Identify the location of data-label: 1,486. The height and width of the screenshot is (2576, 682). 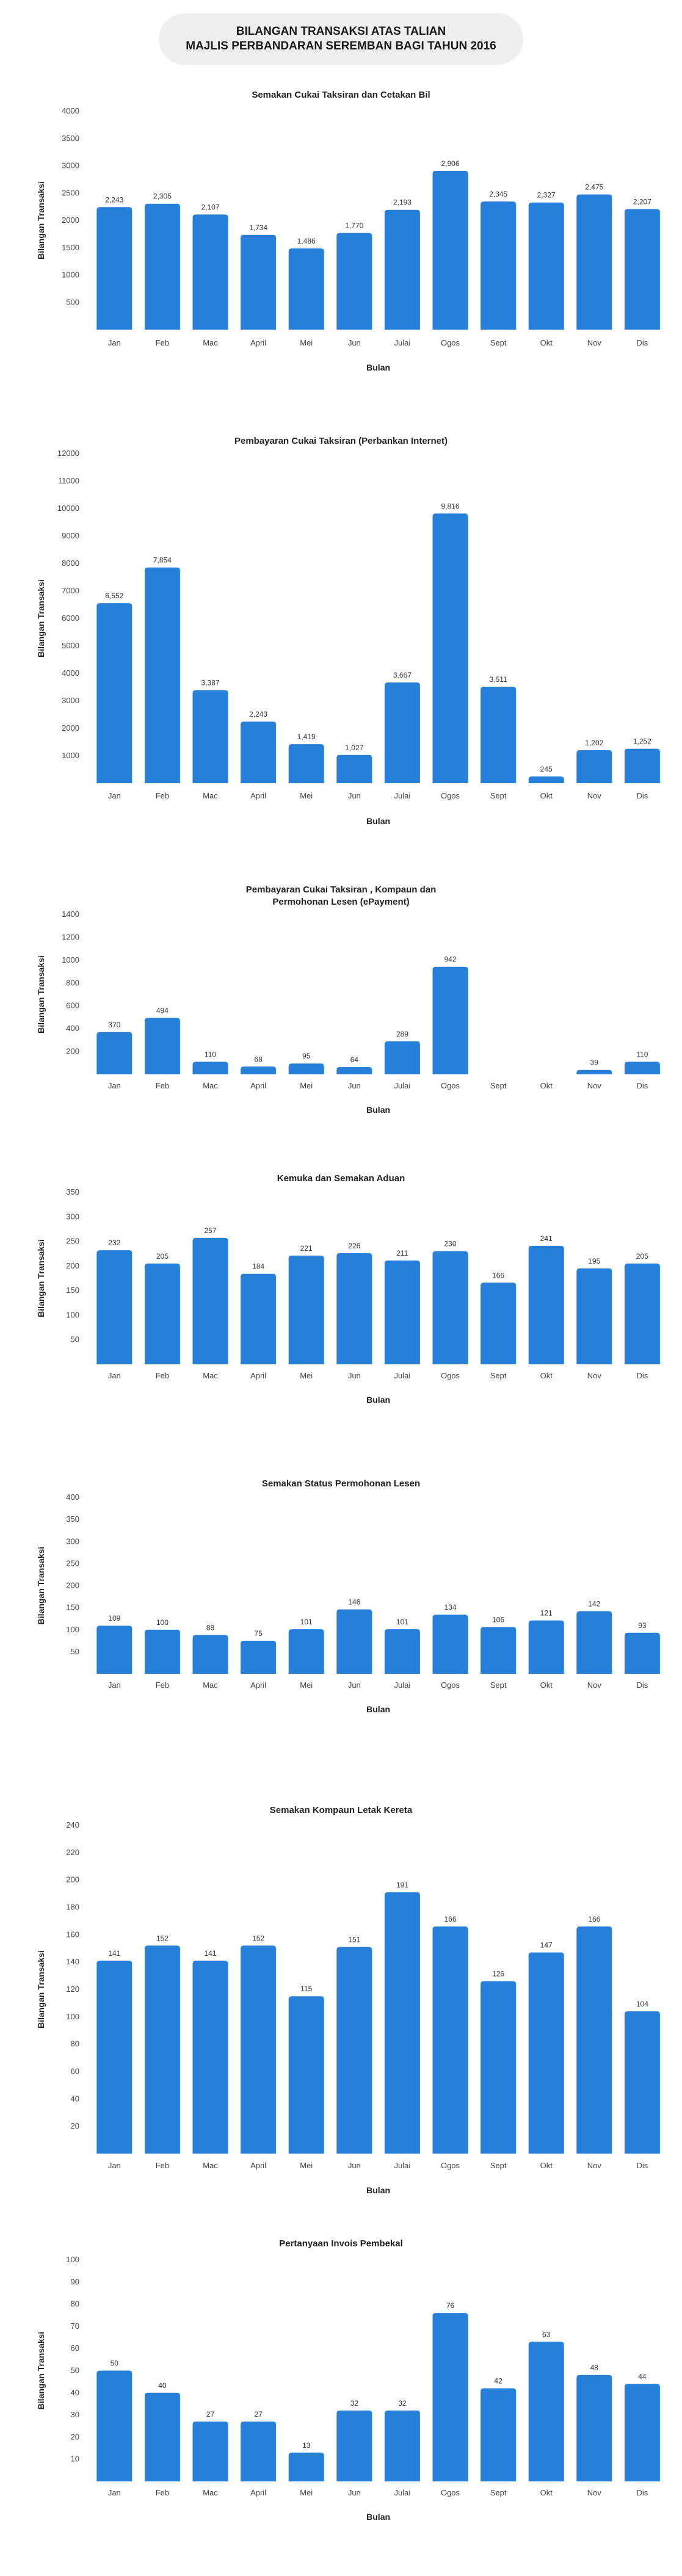
(306, 241).